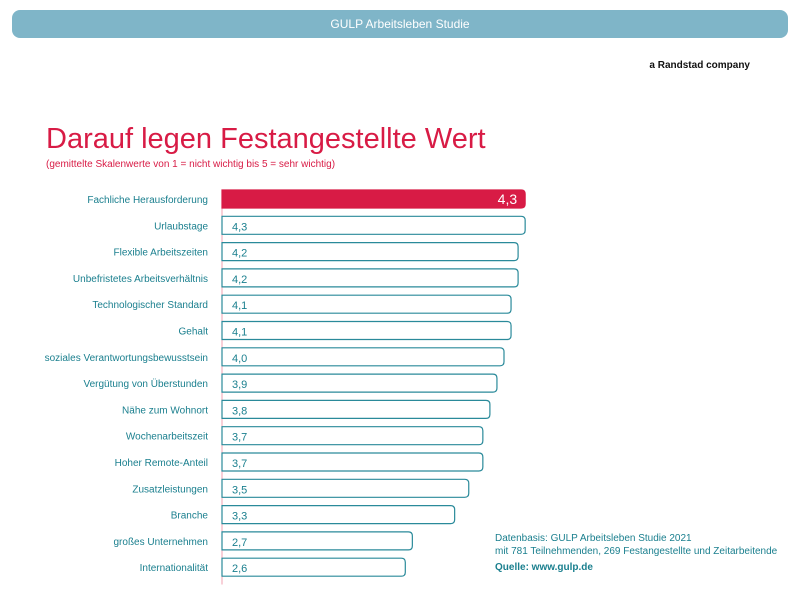 The image size is (800, 600). I want to click on banner: GULP Arbeitsleben Studie, so click(400, 24).